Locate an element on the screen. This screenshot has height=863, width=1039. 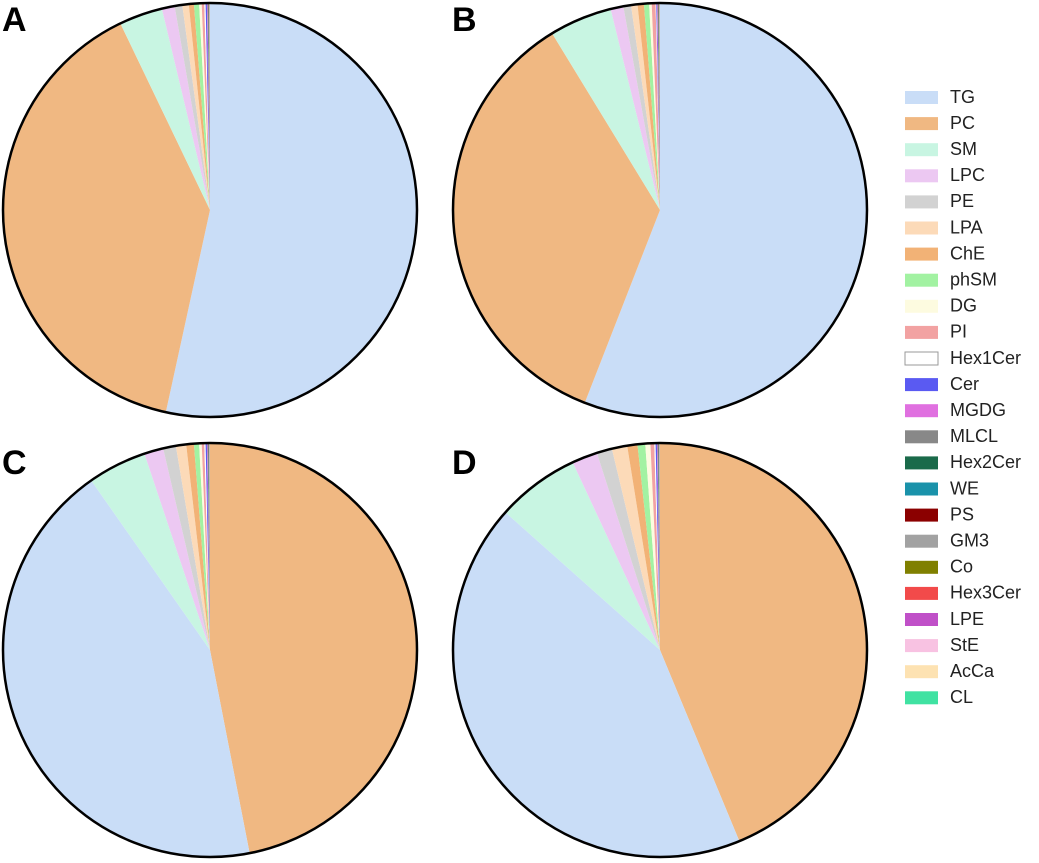
legend-label: MLCL is located at coordinates (974, 436).